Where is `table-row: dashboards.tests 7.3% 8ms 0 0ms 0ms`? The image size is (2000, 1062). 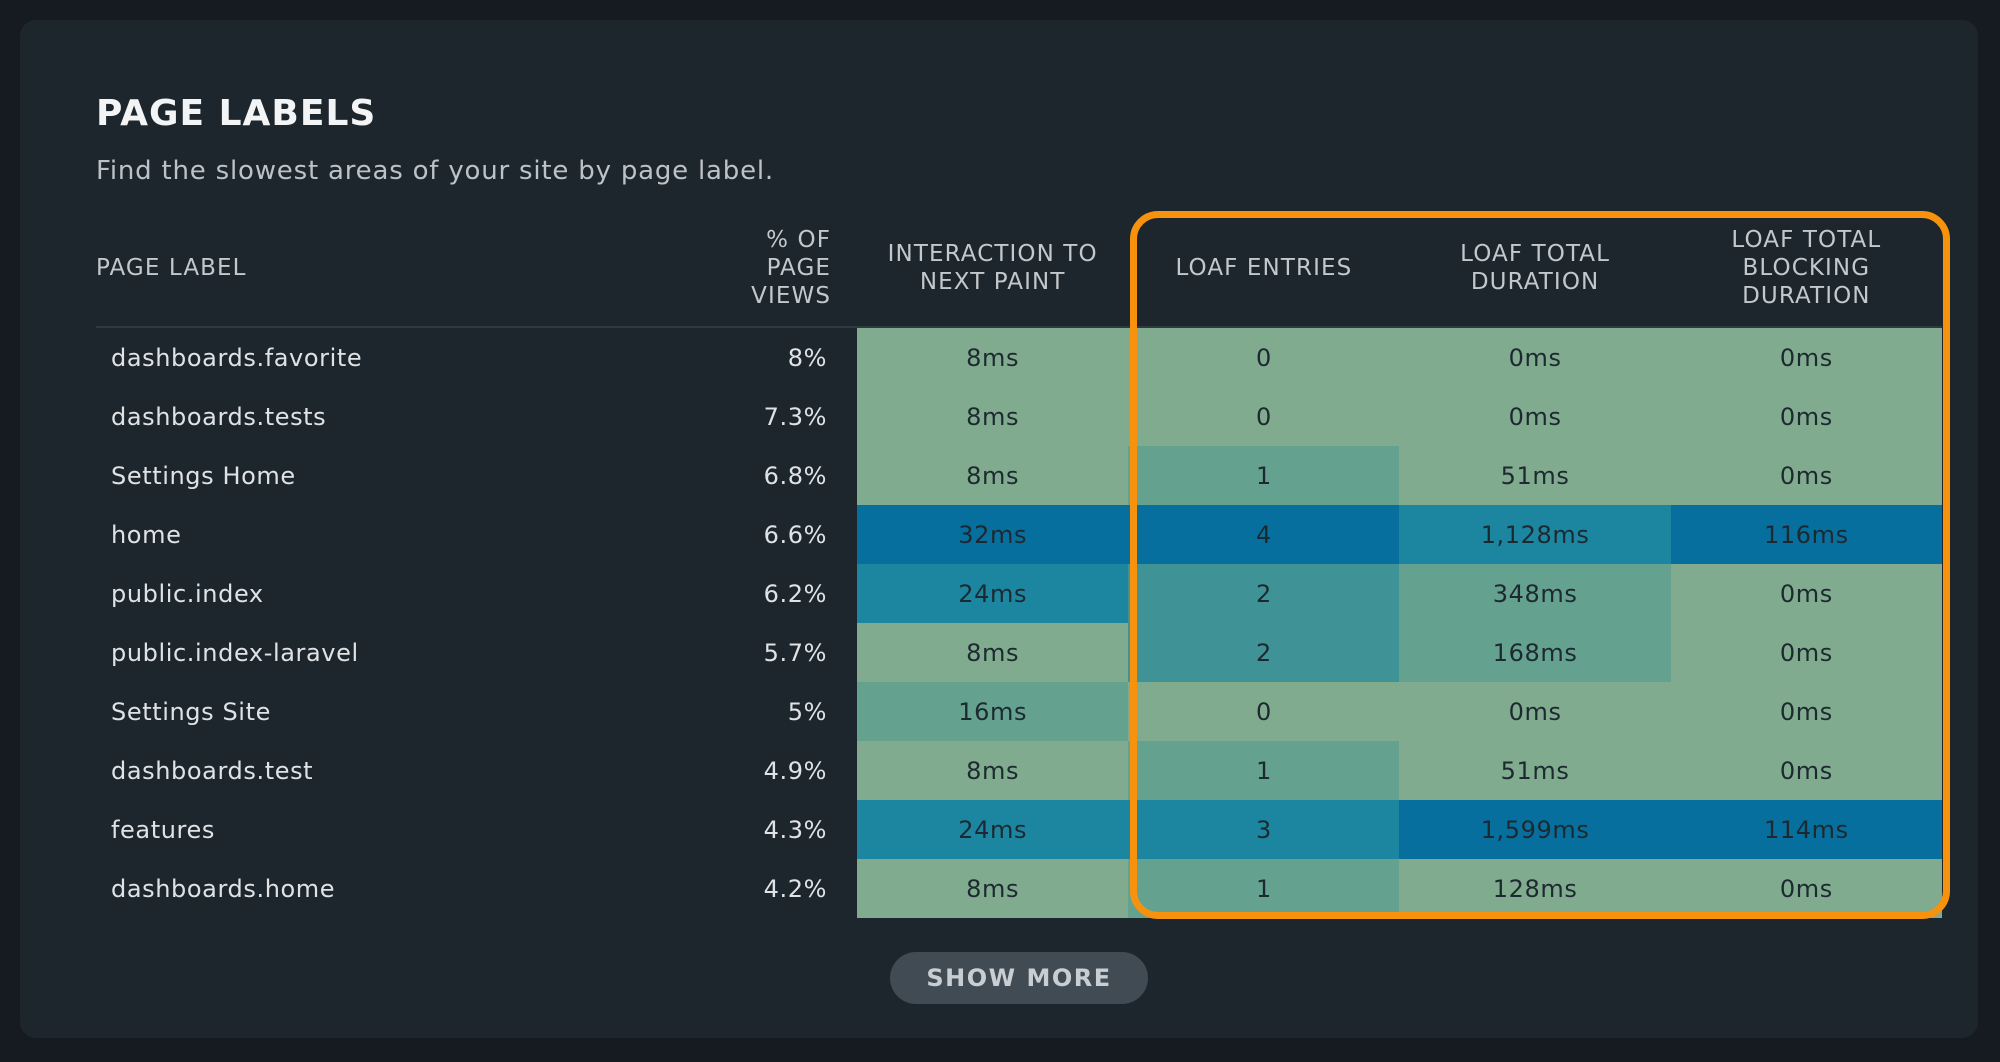 table-row: dashboards.tests 7.3% 8ms 0 0ms 0ms is located at coordinates (1019, 416).